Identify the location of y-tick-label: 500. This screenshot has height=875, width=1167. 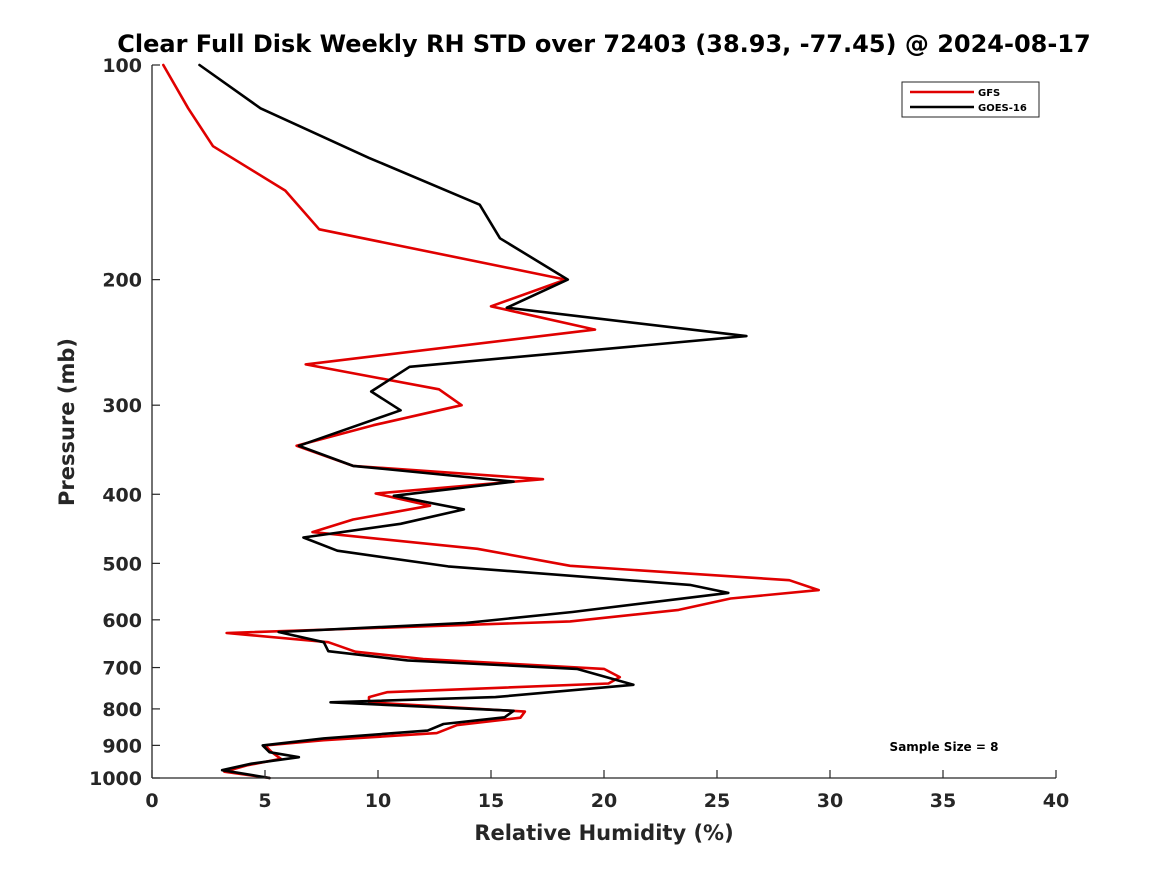
(122, 564).